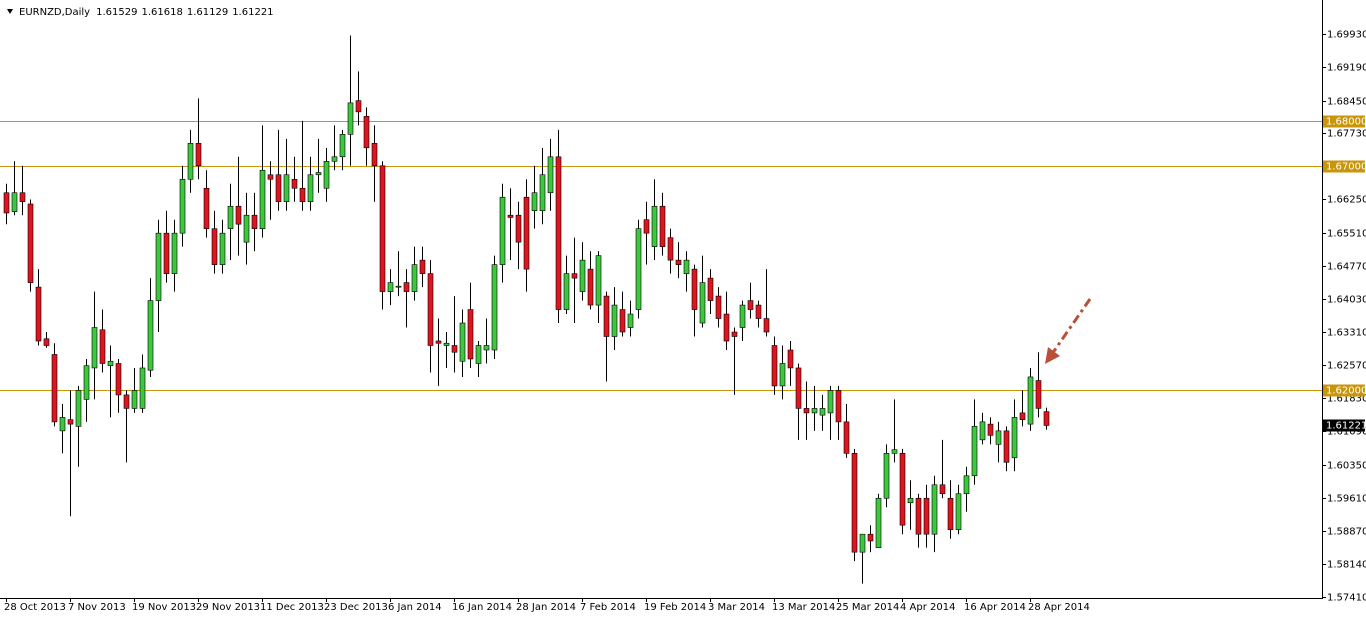 The image size is (1366, 618). What do you see at coordinates (1346, 466) in the screenshot?
I see `y-tick-label: 1.60350` at bounding box center [1346, 466].